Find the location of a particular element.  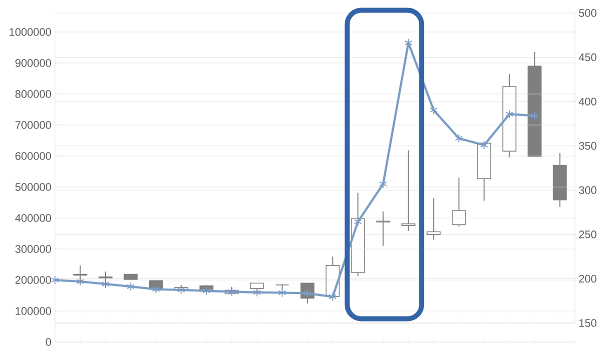

y-tick-label: 300 is located at coordinates (587, 190).